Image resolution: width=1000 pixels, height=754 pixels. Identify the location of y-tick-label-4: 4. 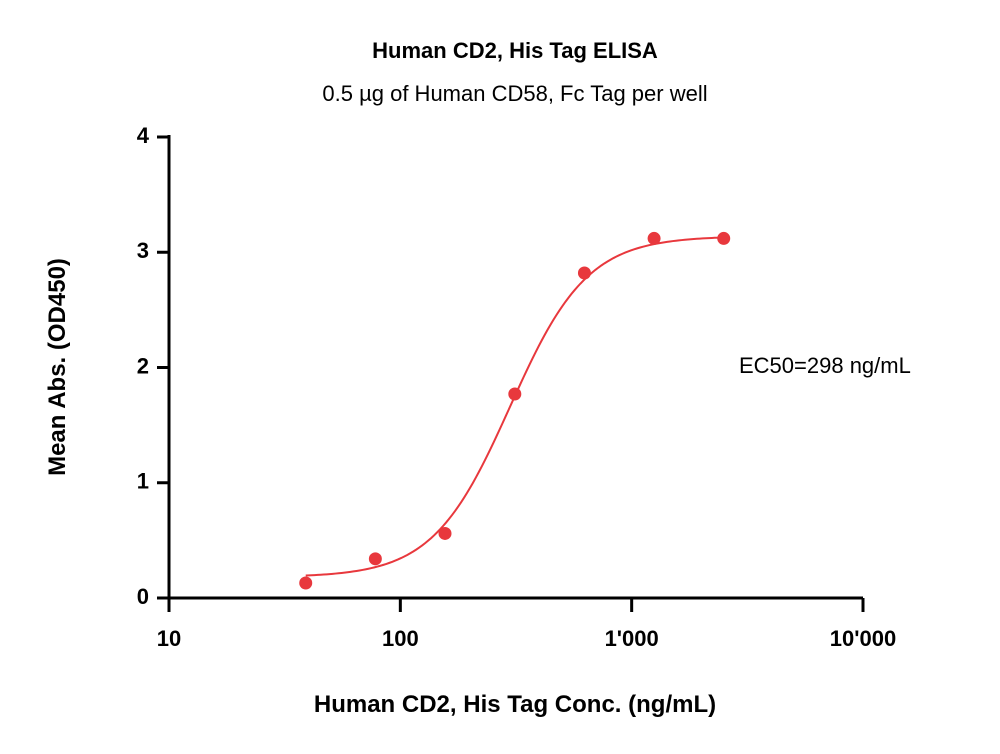
(143, 135).